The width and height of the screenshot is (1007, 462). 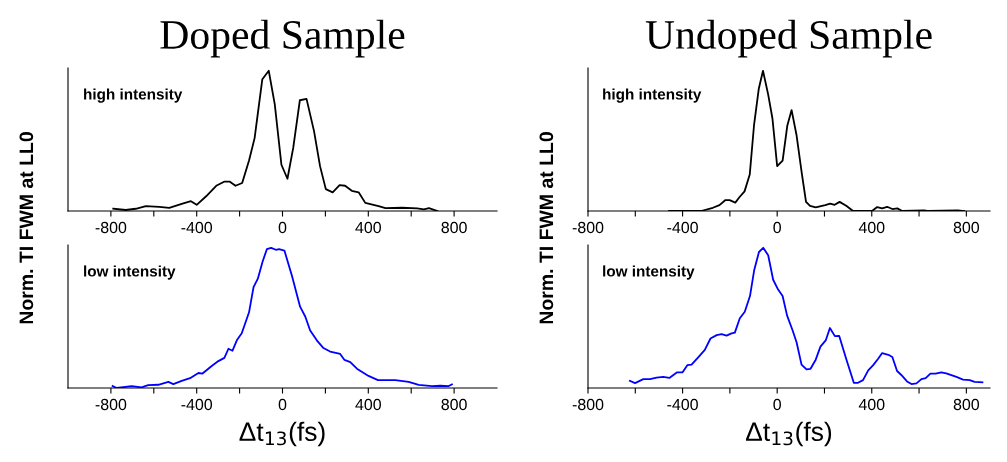 I want to click on chart-title: Doped Sample, so click(x=282, y=38).